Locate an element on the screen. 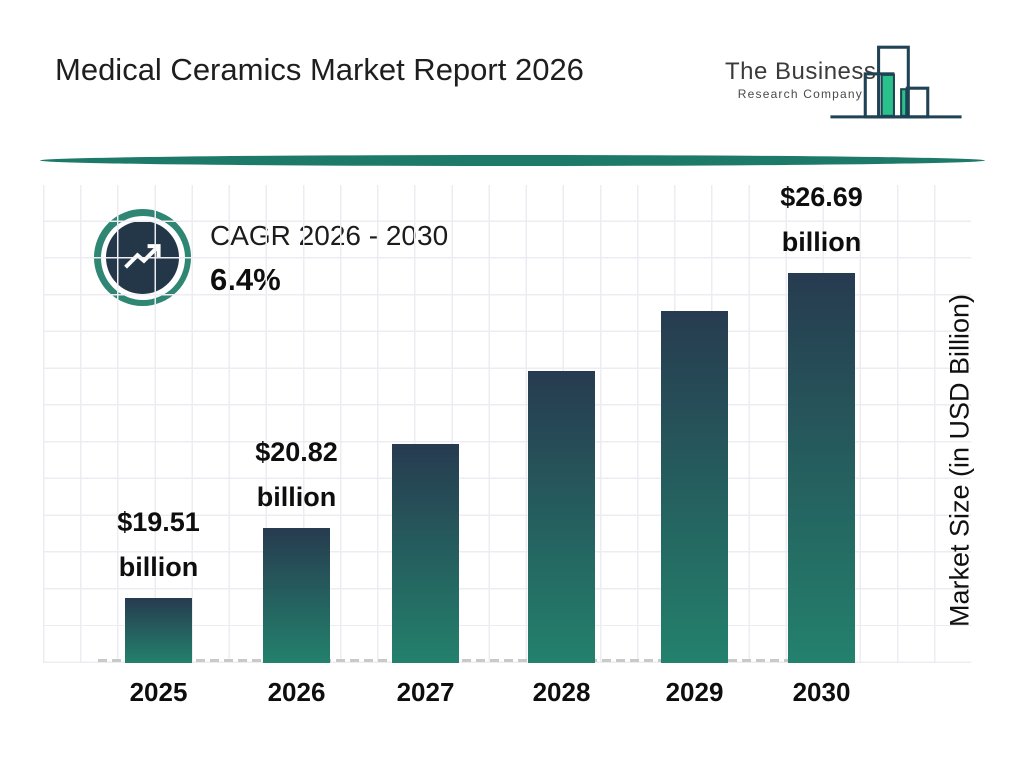 Image resolution: width=1024 pixels, height=768 pixels. x-axis-label-2026: 2026 is located at coordinates (296, 692).